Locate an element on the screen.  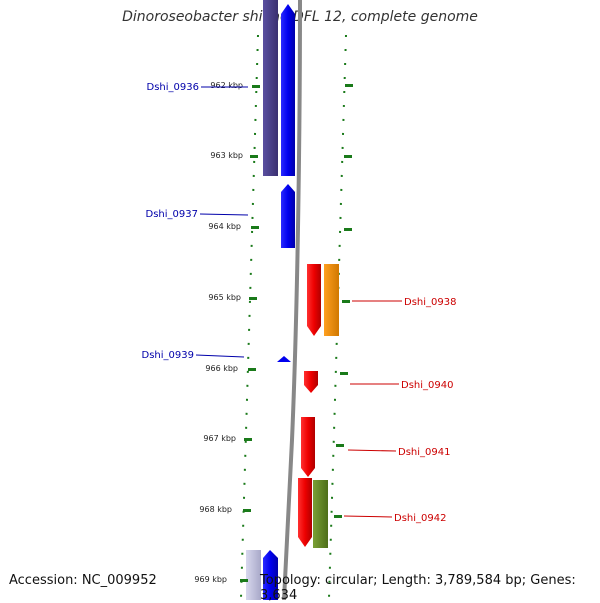
inner-dotted-track is located at coordinates (249, 316).